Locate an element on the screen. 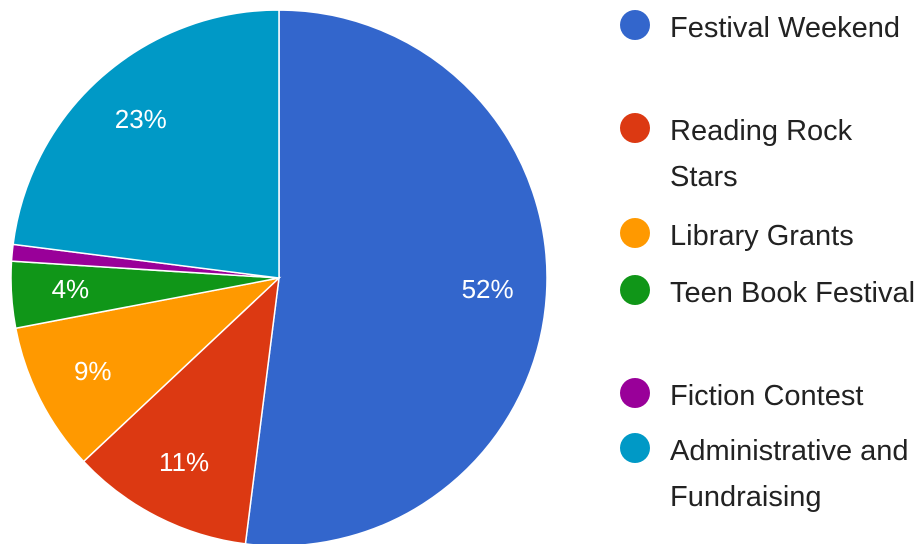 Image resolution: width=922 pixels, height=544 pixels. slice-label: 4% is located at coordinates (71, 289).